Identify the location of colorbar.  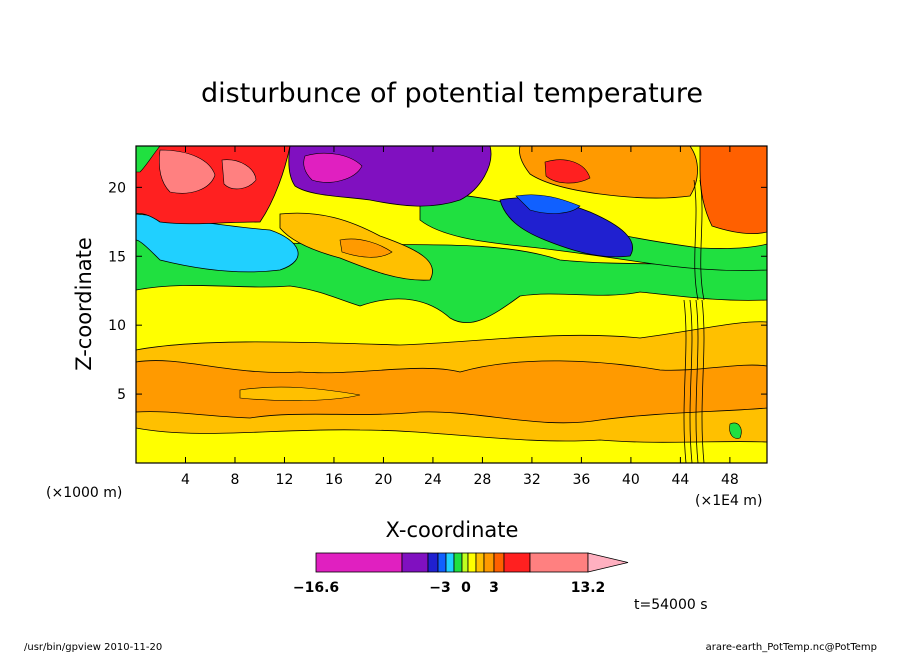
(472, 562).